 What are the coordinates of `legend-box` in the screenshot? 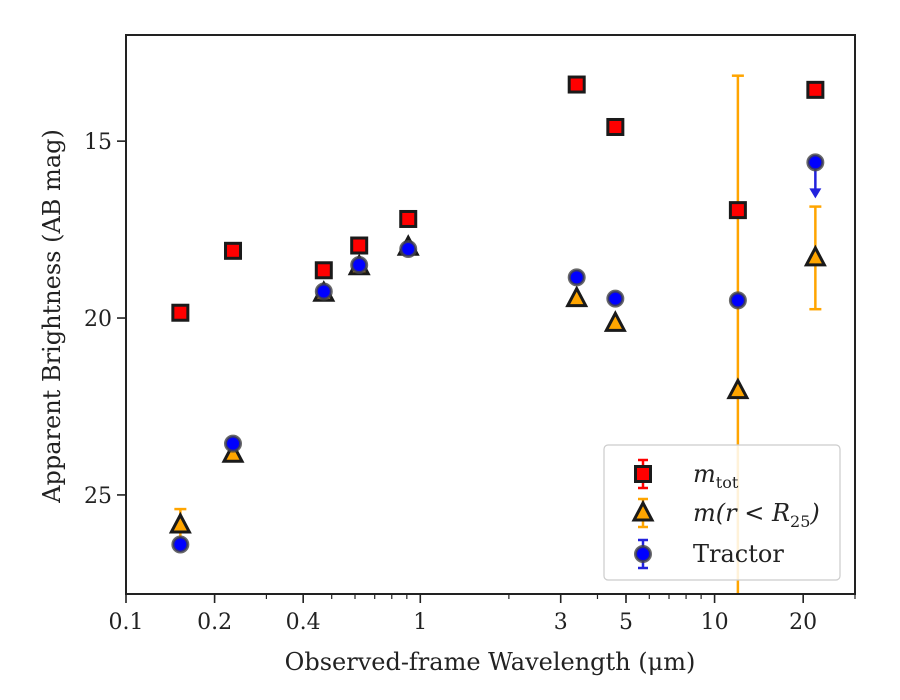 It's located at (722, 512).